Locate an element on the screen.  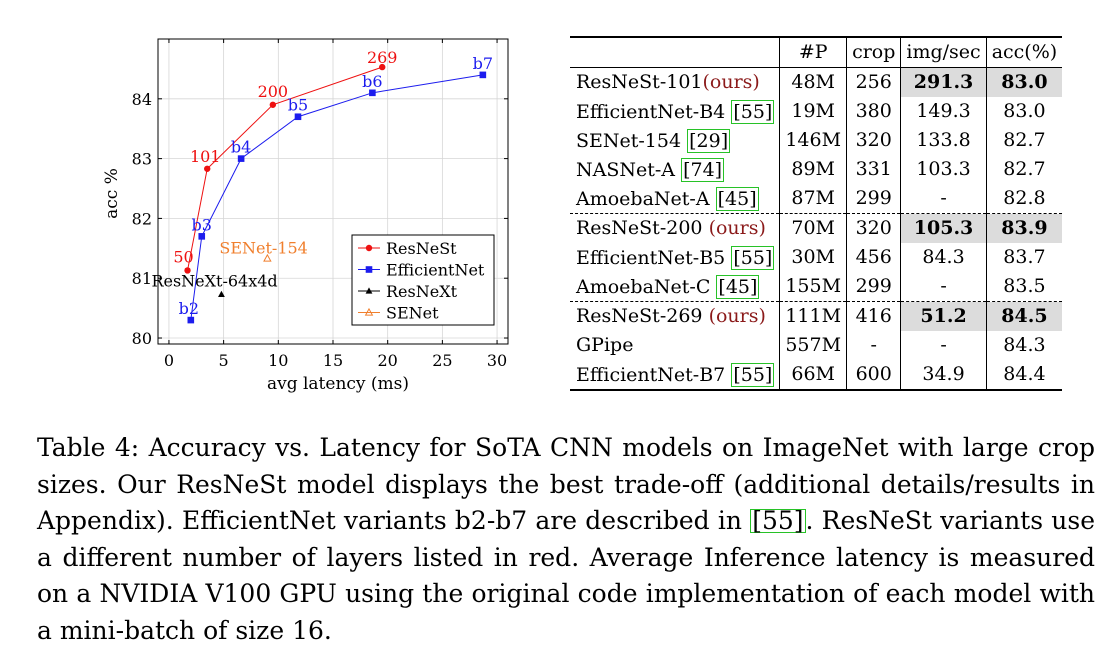
x-tick-label: 15 is located at coordinates (333, 360).